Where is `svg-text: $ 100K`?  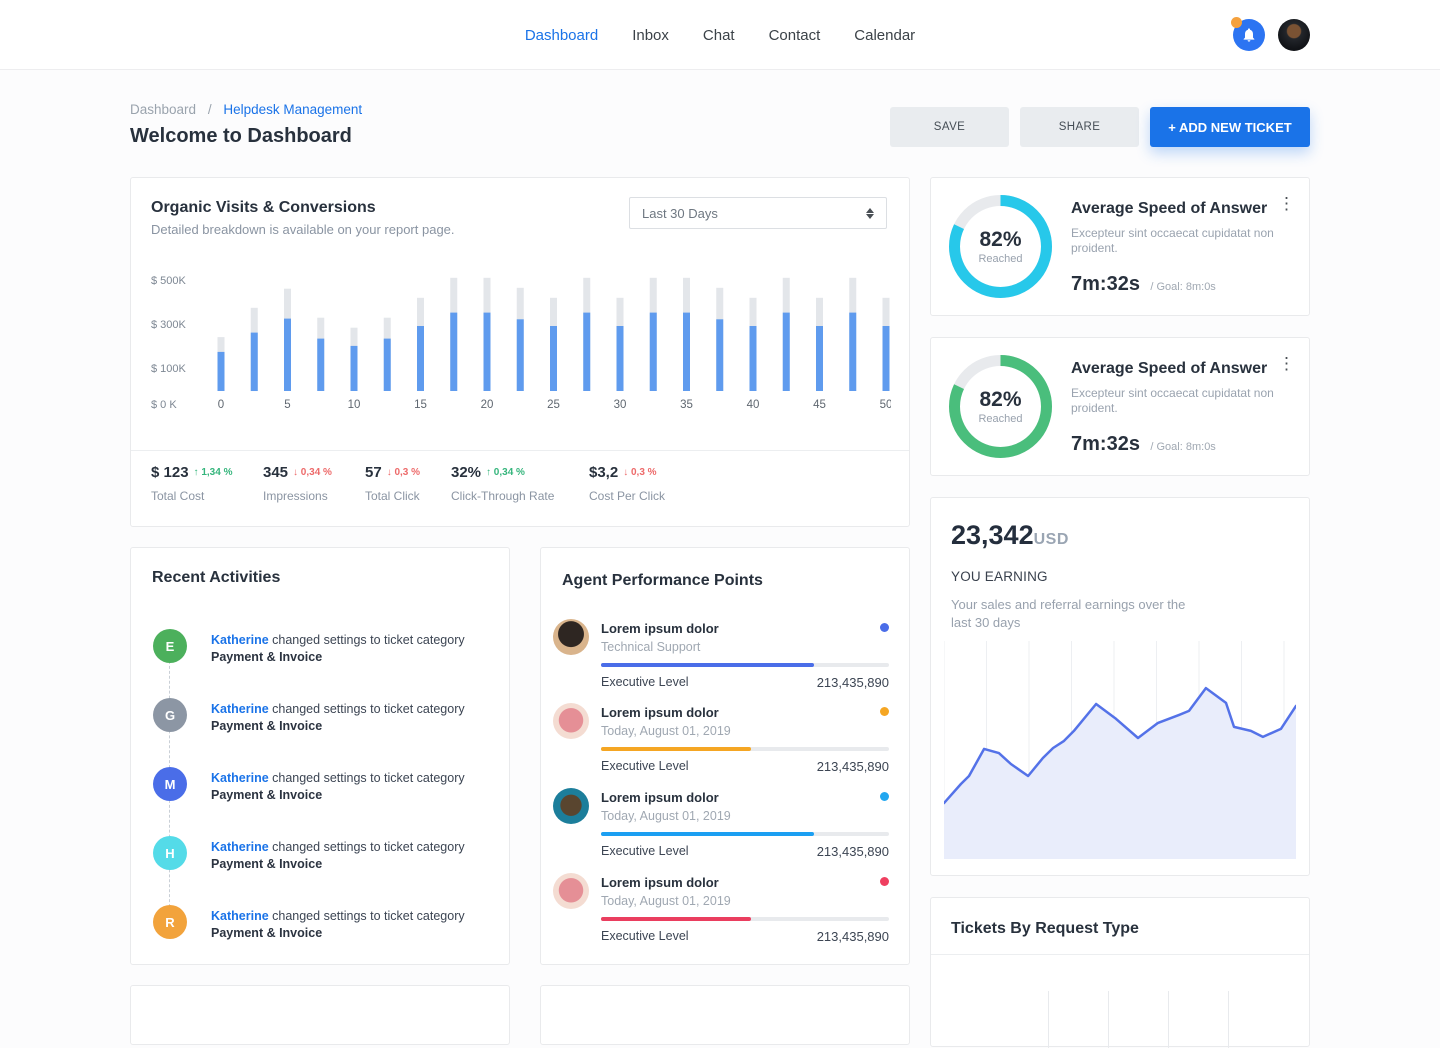
svg-text: $ 100K is located at coordinates (169, 369).